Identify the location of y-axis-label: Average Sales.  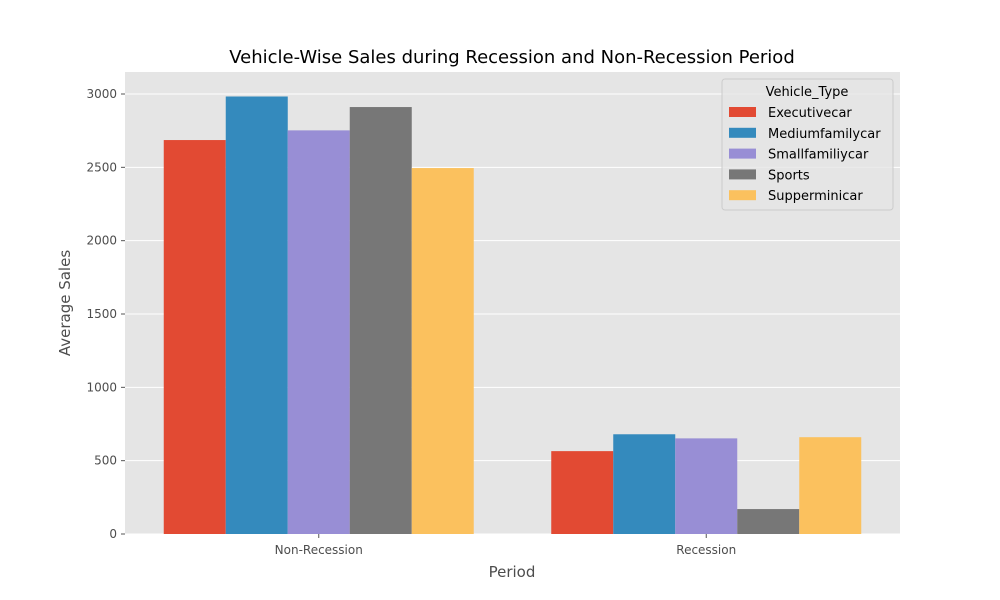
(65, 303).